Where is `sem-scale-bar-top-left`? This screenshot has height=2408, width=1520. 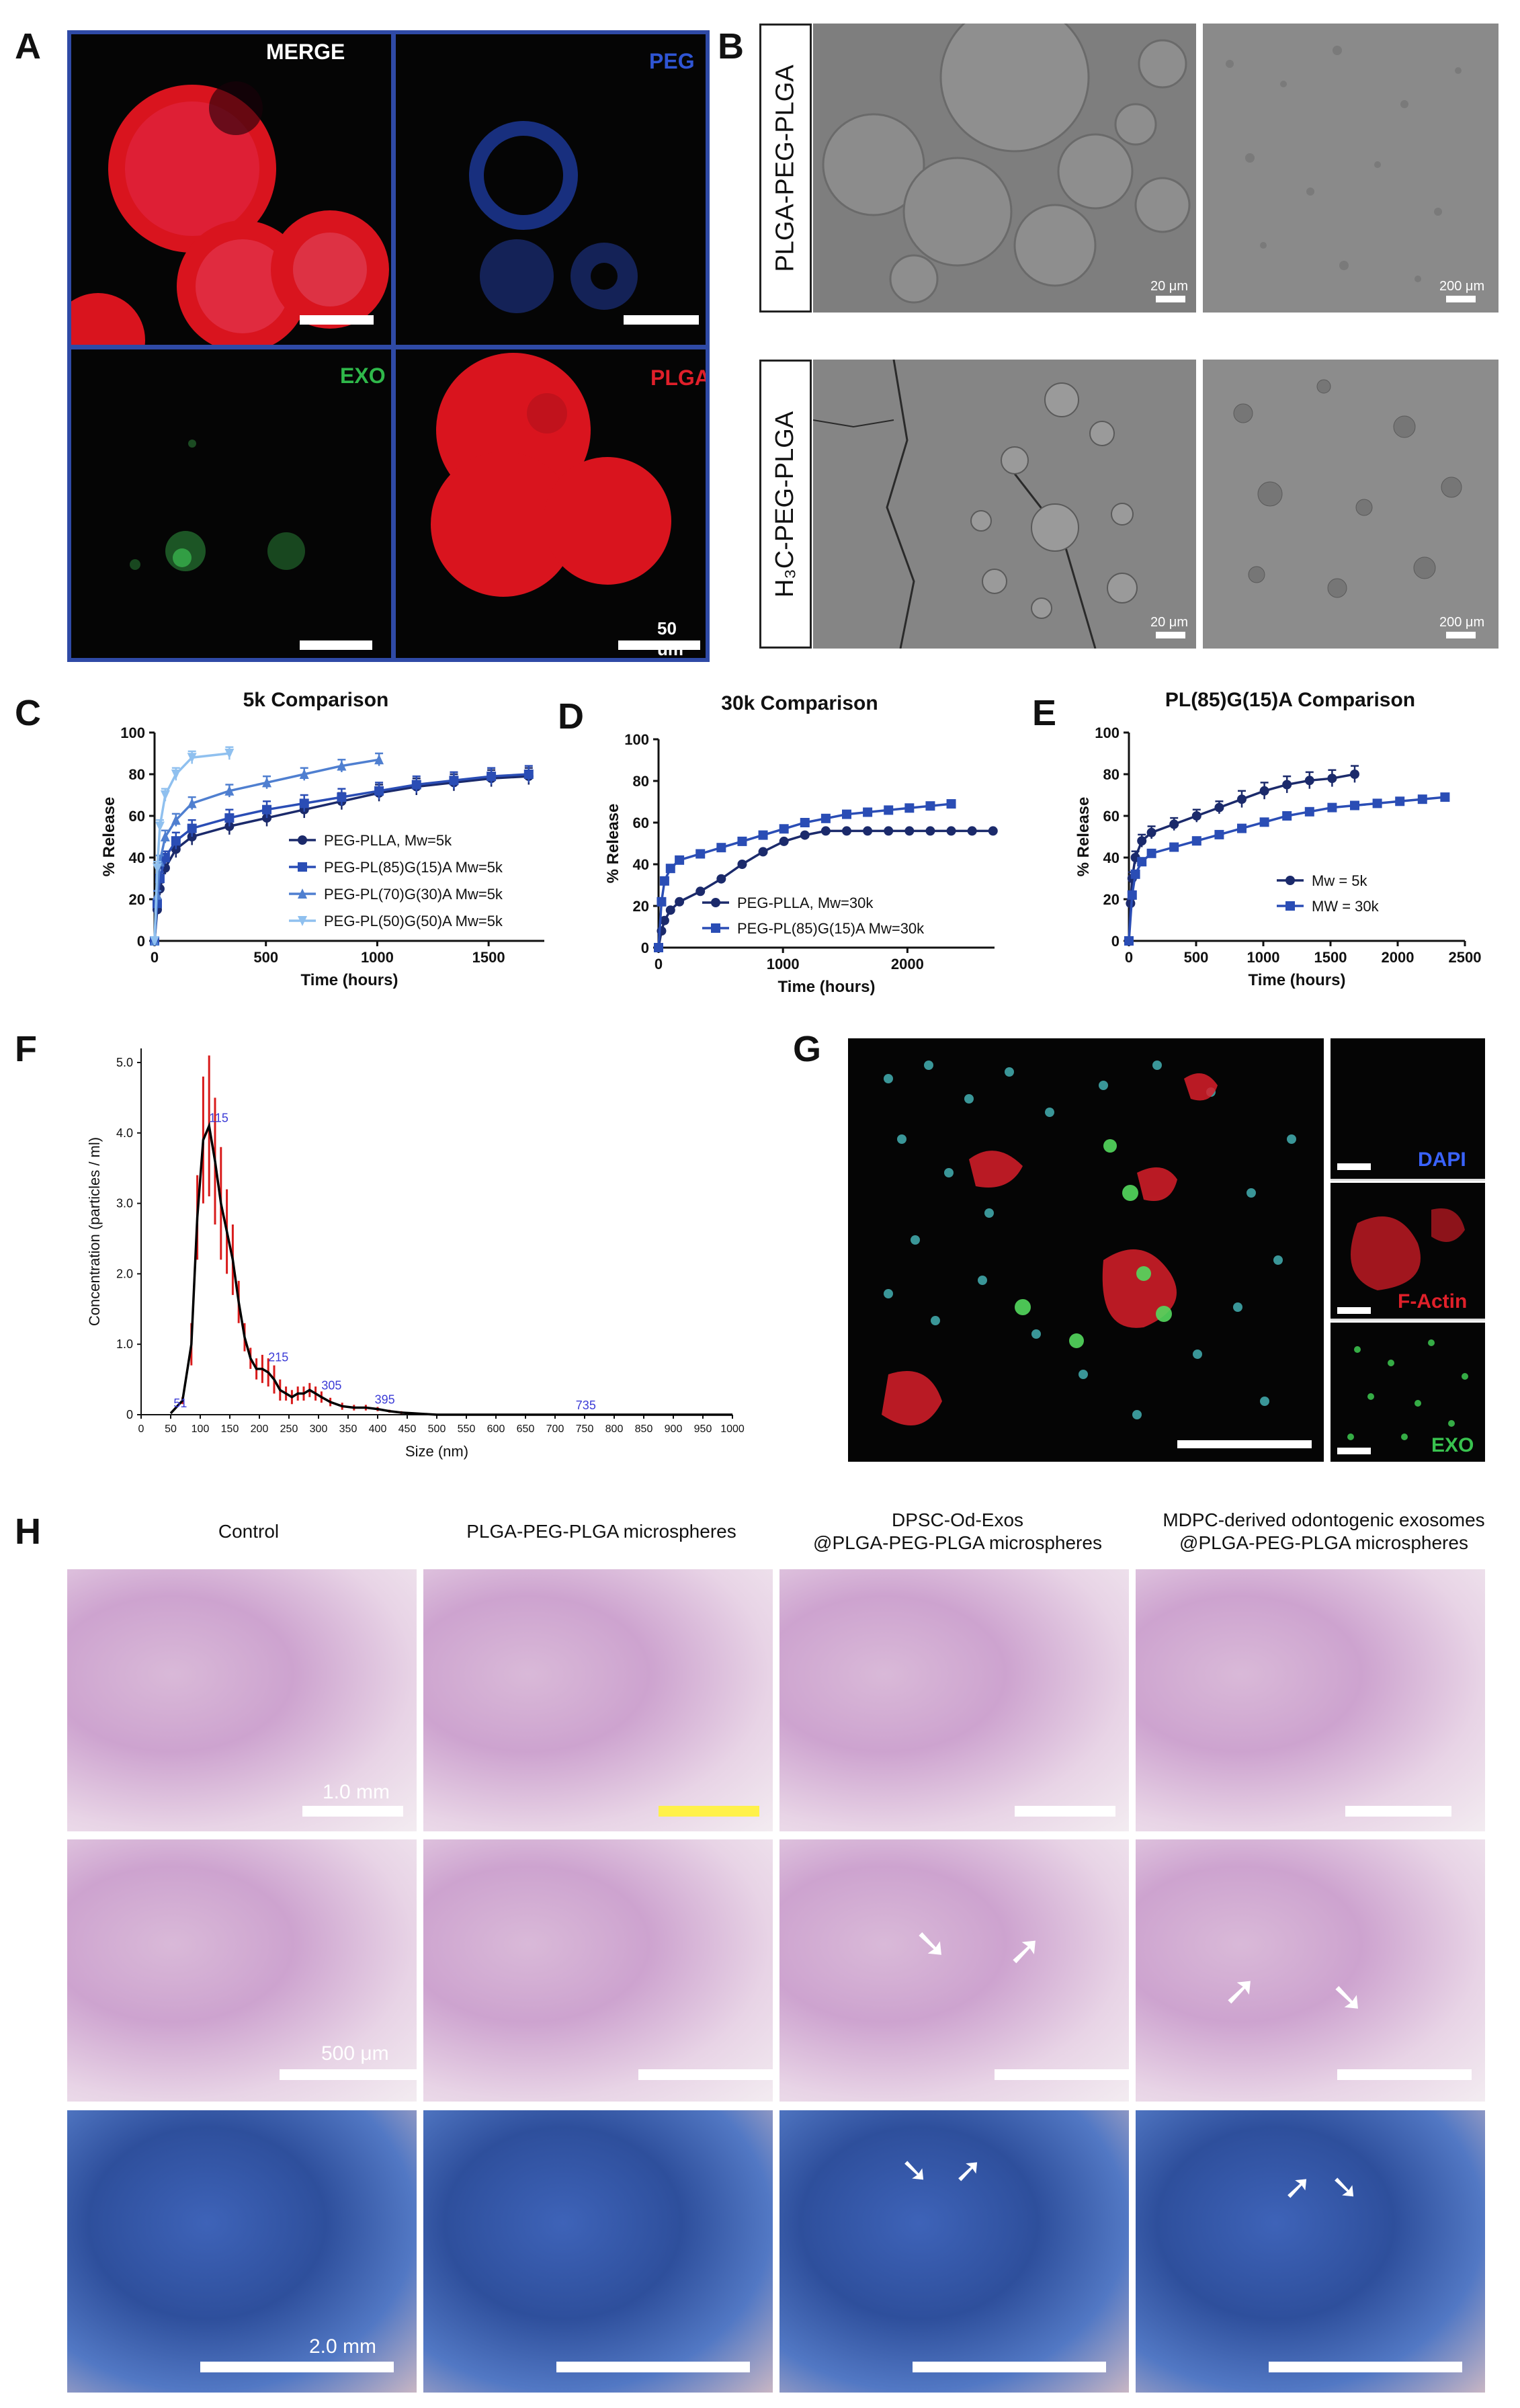
sem-scale-bar-top-left is located at coordinates (1170, 299).